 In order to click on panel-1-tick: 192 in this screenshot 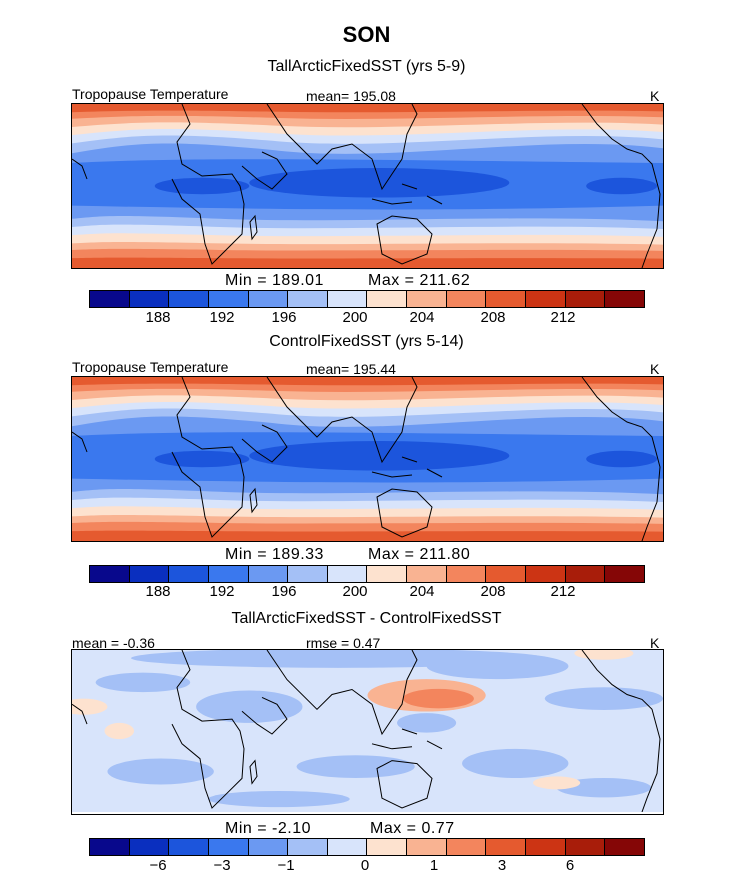, I will do `click(222, 317)`.